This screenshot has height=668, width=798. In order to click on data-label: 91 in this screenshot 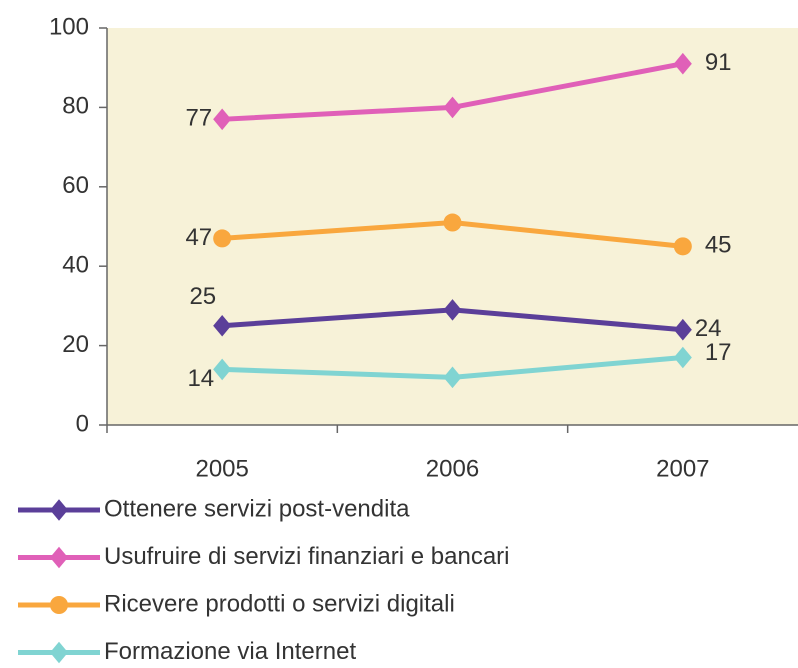, I will do `click(718, 62)`.